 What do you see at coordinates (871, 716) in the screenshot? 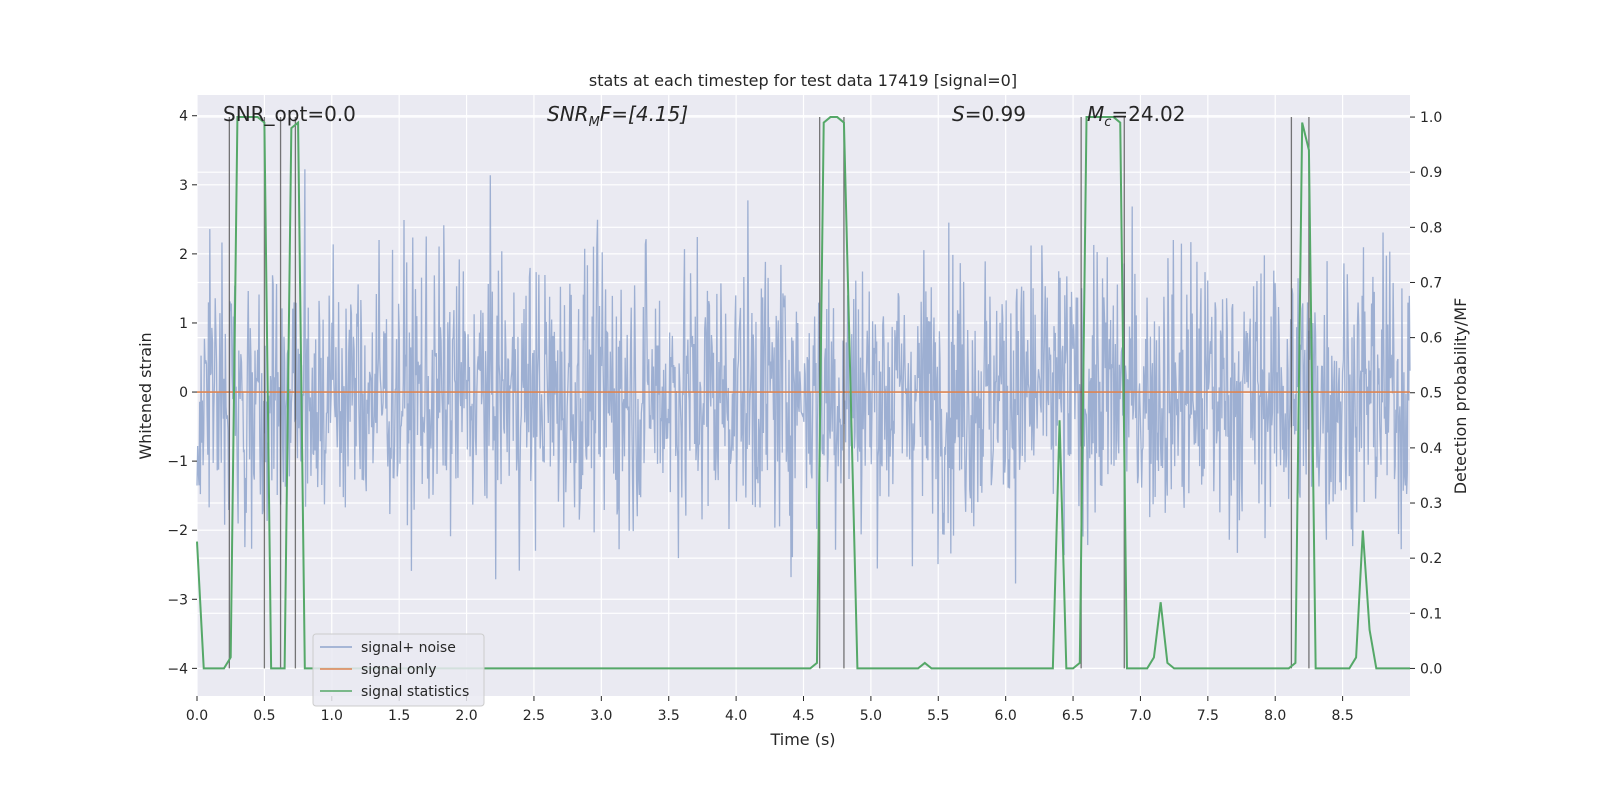
I see `x-tick-label: 5.0` at bounding box center [871, 716].